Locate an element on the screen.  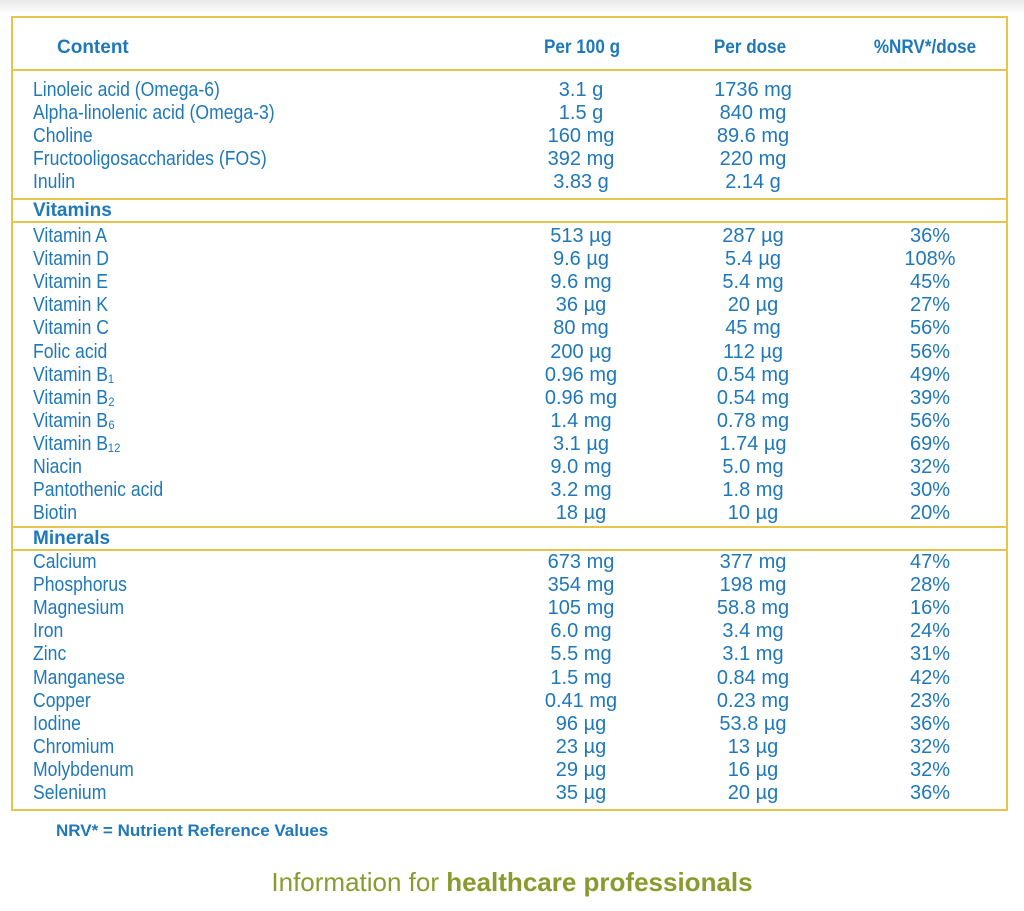
value-per-100g: 105 mg is located at coordinates (581, 608).